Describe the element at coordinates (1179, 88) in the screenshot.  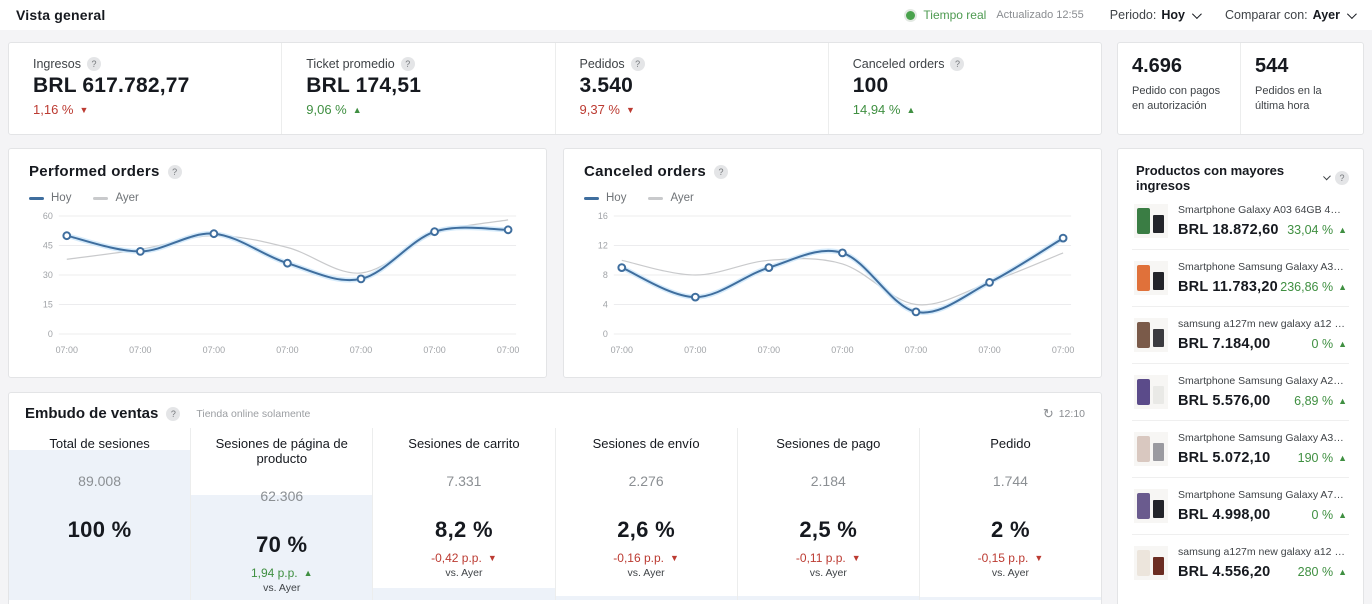
I see `kpi-pagos-autorizacion: 4.696 Pedido con pagos en autorización` at that location.